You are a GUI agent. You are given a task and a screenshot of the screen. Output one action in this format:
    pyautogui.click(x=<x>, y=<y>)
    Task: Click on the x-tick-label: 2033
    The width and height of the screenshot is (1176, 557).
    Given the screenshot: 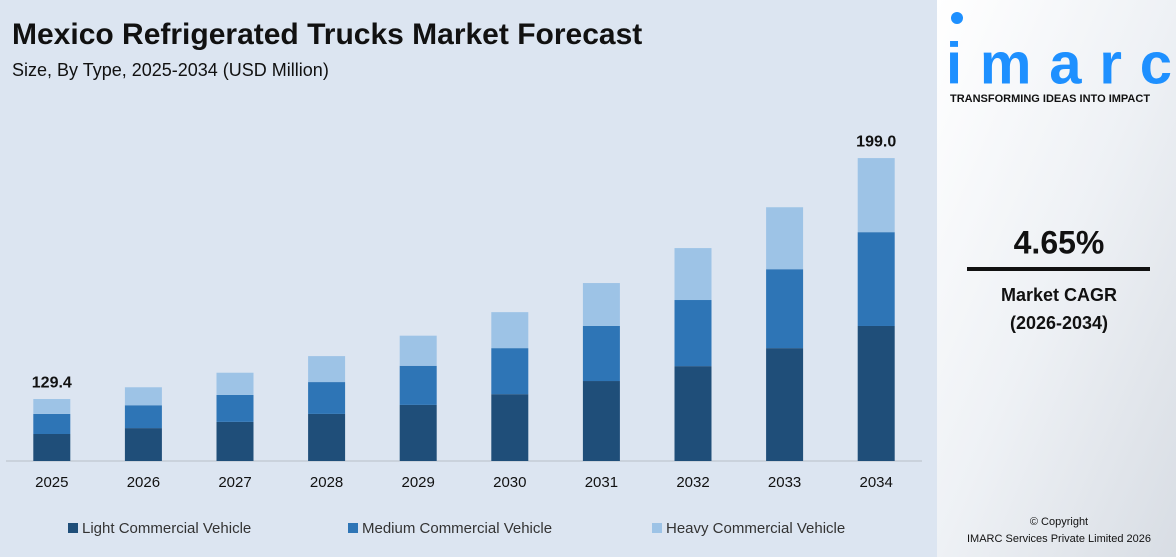 What is the action you would take?
    pyautogui.click(x=784, y=482)
    